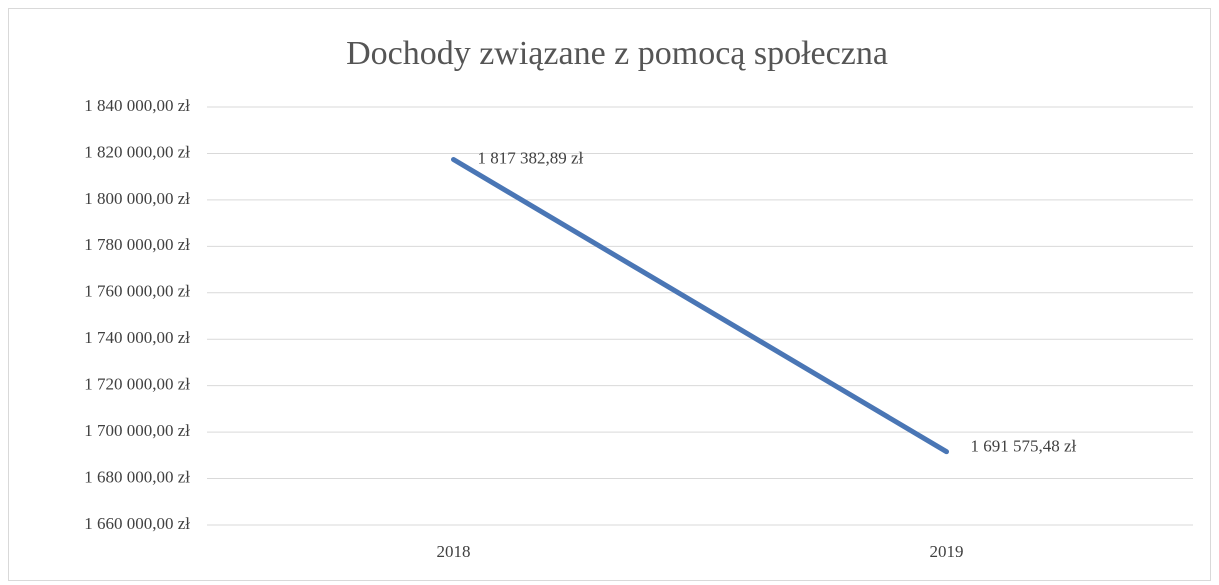 This screenshot has height=585, width=1219. Describe the element at coordinates (137, 151) in the screenshot. I see `y-tick-label: 1 820 000,00 zł` at that location.